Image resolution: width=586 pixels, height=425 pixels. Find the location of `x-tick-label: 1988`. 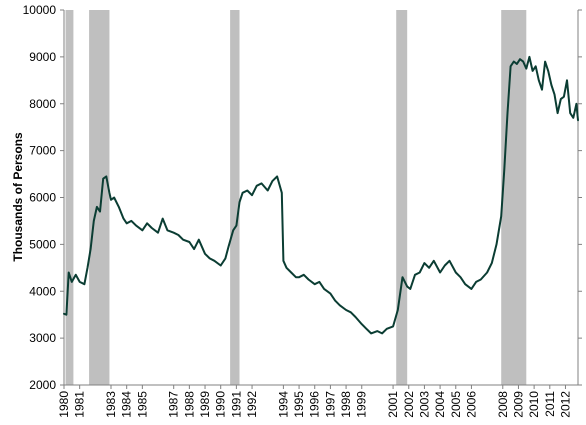

x-tick-label: 1988 is located at coordinates (189, 404).